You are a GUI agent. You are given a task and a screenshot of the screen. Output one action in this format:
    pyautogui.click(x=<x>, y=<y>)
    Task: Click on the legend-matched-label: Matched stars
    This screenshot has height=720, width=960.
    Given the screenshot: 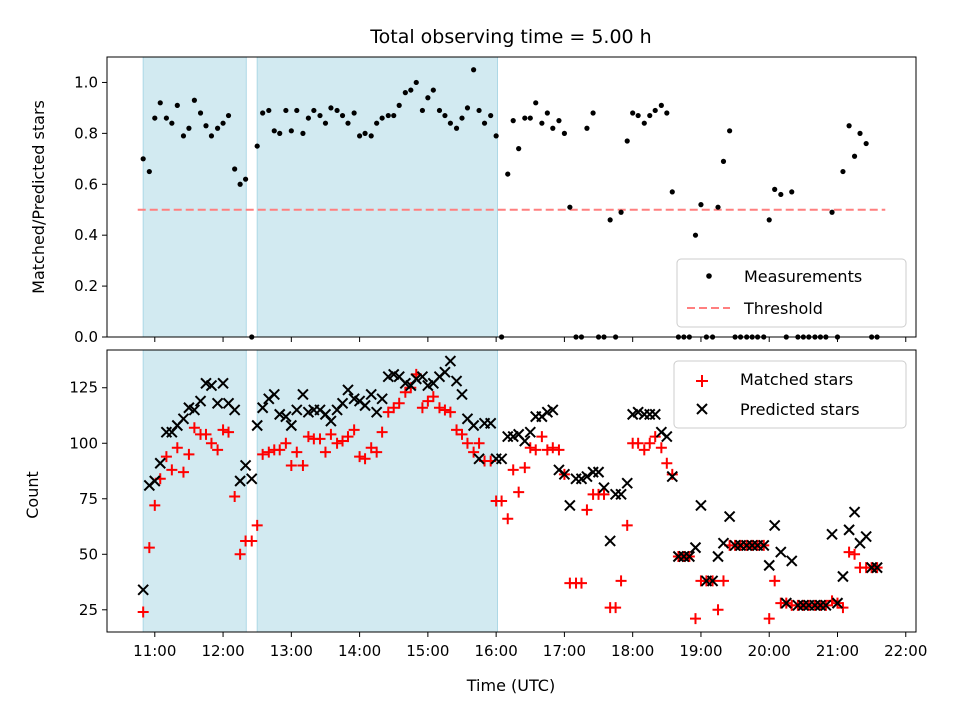 What is the action you would take?
    pyautogui.click(x=796, y=379)
    